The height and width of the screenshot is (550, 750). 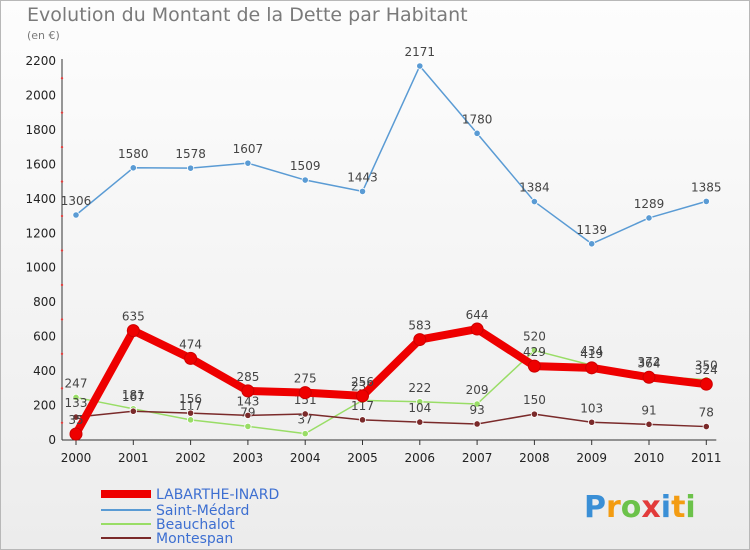 What do you see at coordinates (362, 458) in the screenshot?
I see `x-tick-label: 2005` at bounding box center [362, 458].